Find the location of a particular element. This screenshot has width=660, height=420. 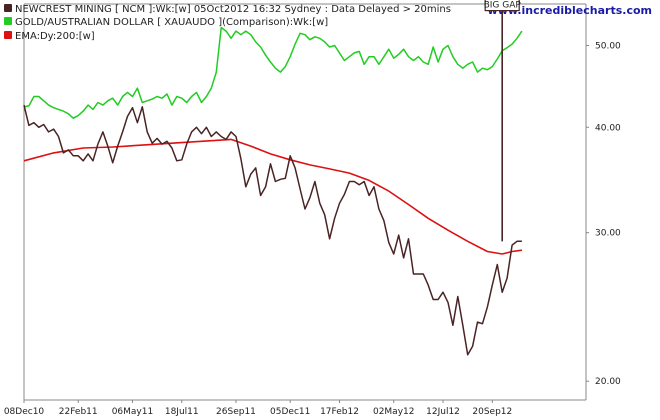

y-tick-label: 20.00 is located at coordinates (608, 382).